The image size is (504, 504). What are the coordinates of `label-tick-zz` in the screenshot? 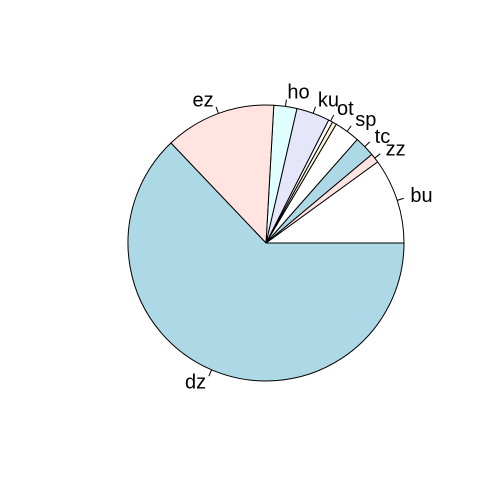 It's located at (377, 156).